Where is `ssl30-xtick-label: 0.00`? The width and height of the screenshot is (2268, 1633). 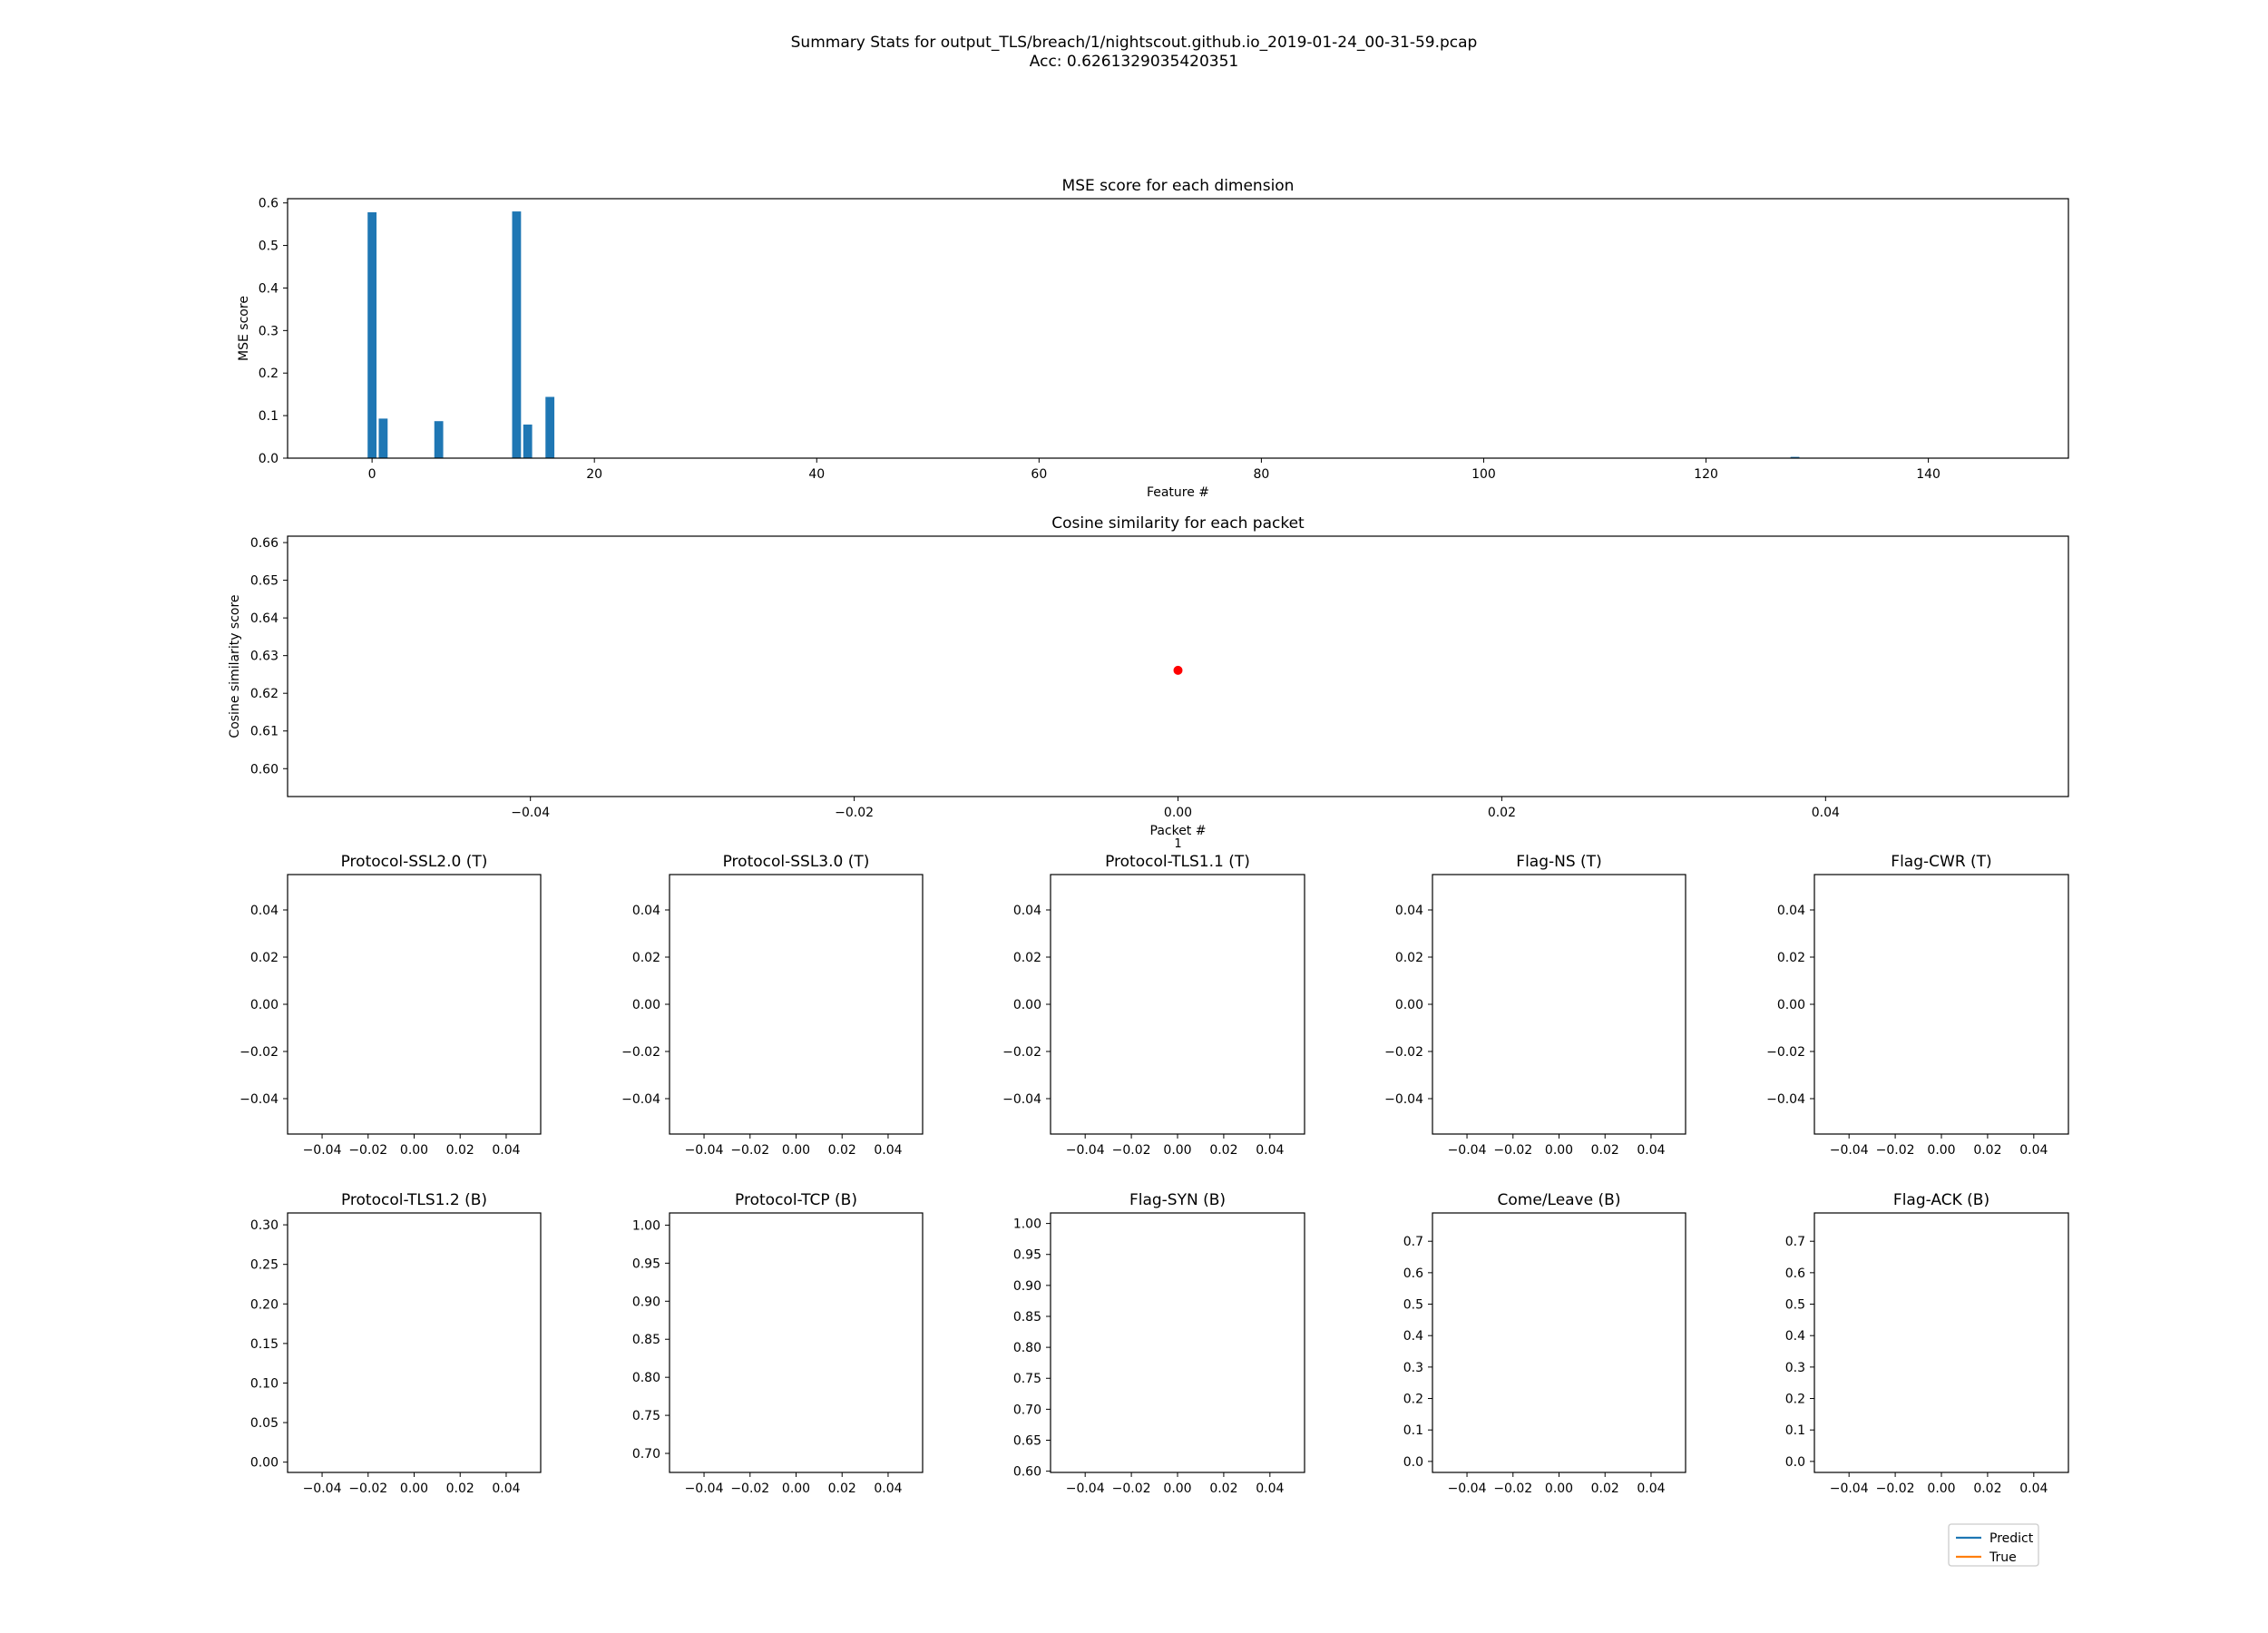 ssl30-xtick-label: 0.00 is located at coordinates (796, 1150).